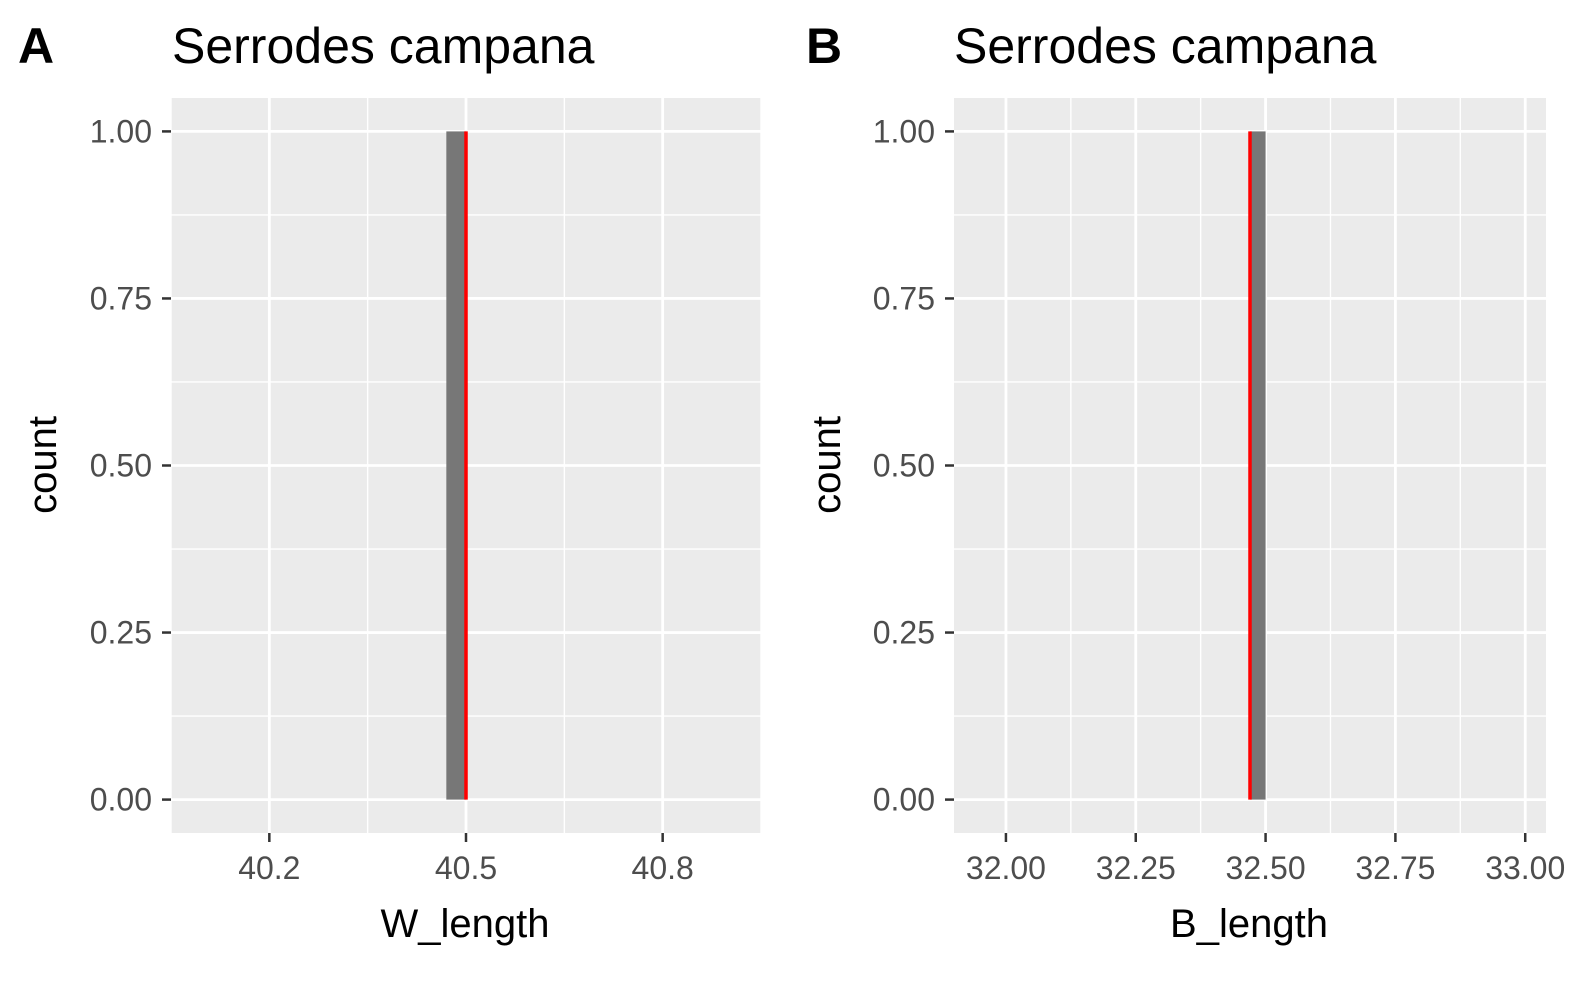 This screenshot has height=984, width=1593. Describe the element at coordinates (466, 868) in the screenshot. I see `x-tick-label: 40.5` at that location.